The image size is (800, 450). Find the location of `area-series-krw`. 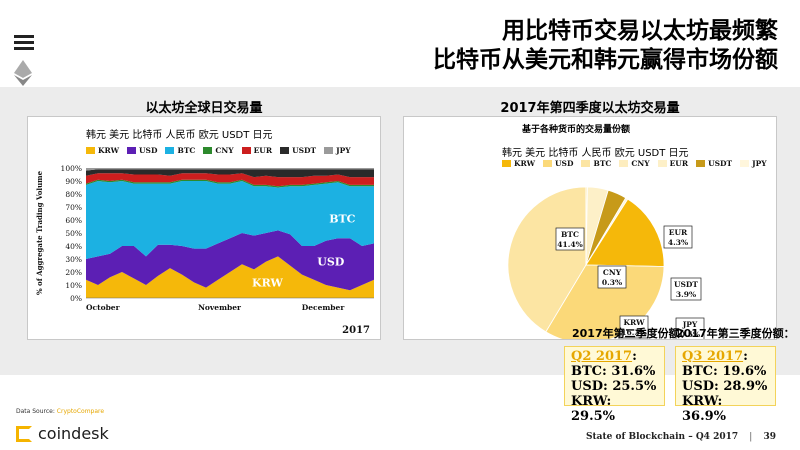

area-series-krw is located at coordinates (230, 277).